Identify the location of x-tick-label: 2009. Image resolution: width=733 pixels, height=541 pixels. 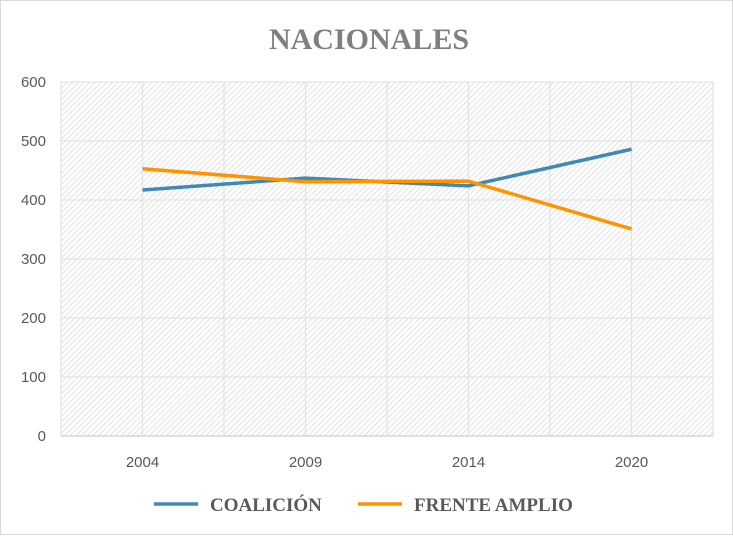
(305, 462).